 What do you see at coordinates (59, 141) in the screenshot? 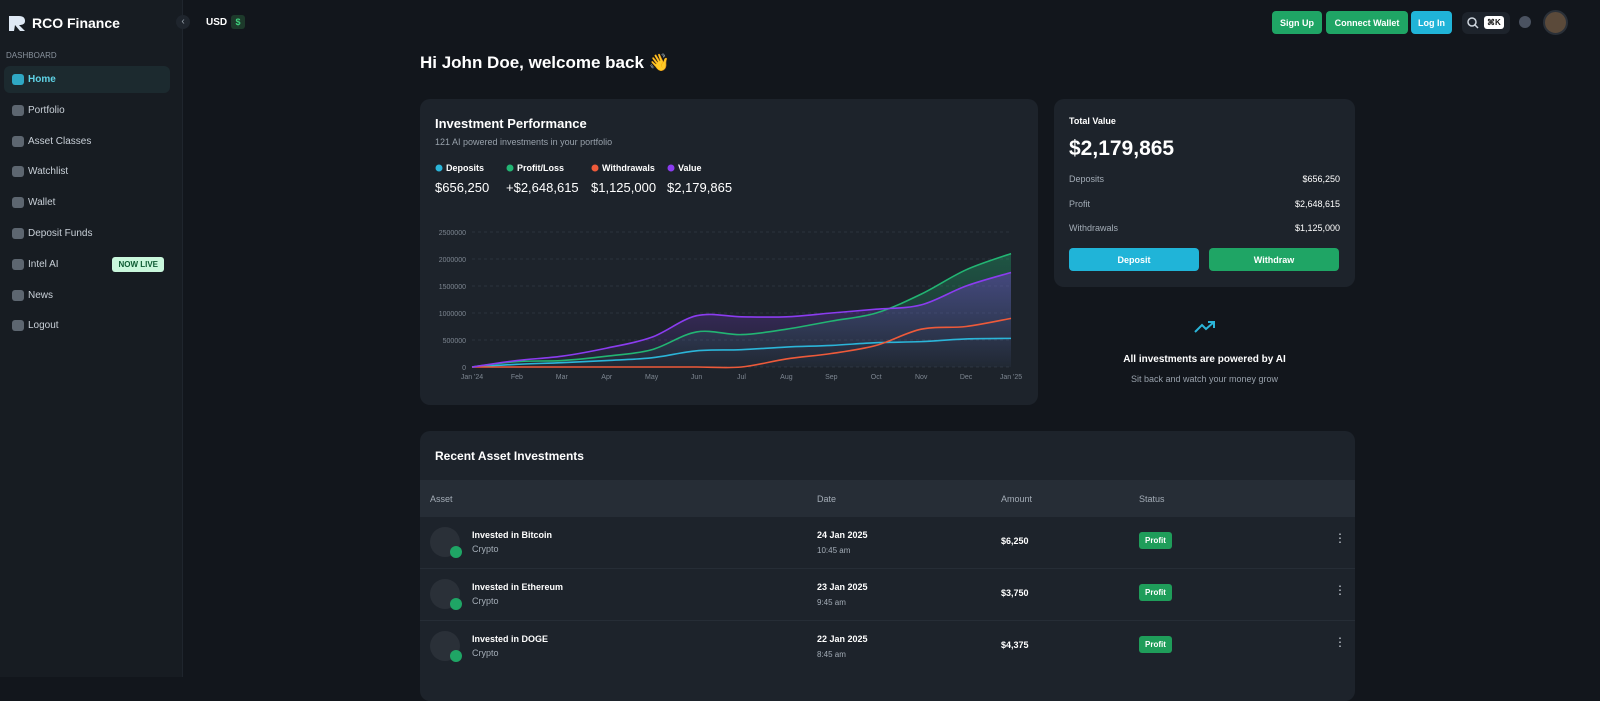
I see `nav-label: Asset Classes` at bounding box center [59, 141].